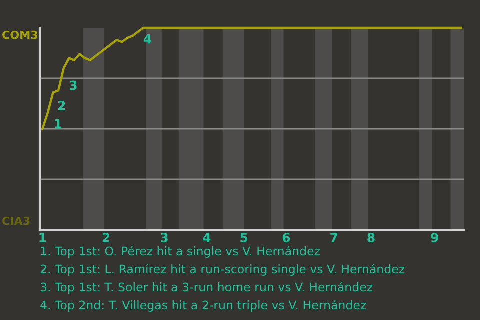  Describe the element at coordinates (203, 306) in the screenshot. I see `text: 4. Top 2nd: T. Villegas hit a 2-run triple vs V. Hernández` at that location.